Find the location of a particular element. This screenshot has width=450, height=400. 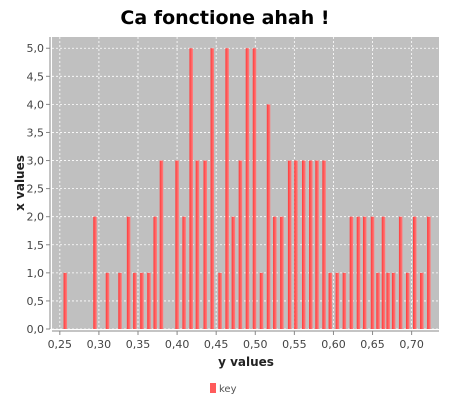

legend: key is located at coordinates (223, 389).